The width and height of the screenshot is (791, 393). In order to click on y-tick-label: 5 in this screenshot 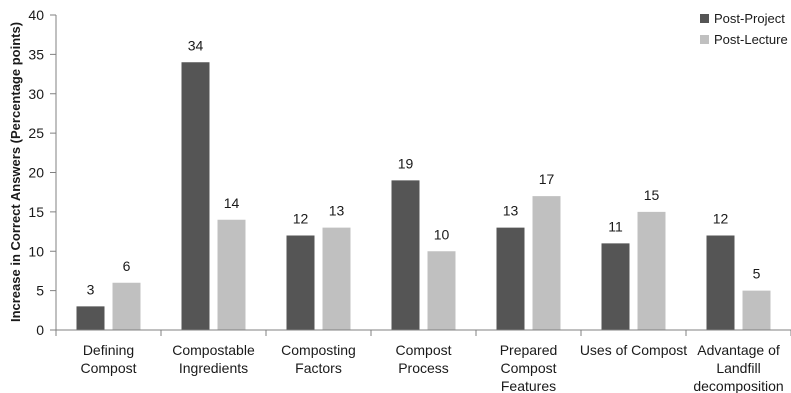, I will do `click(40, 291)`.